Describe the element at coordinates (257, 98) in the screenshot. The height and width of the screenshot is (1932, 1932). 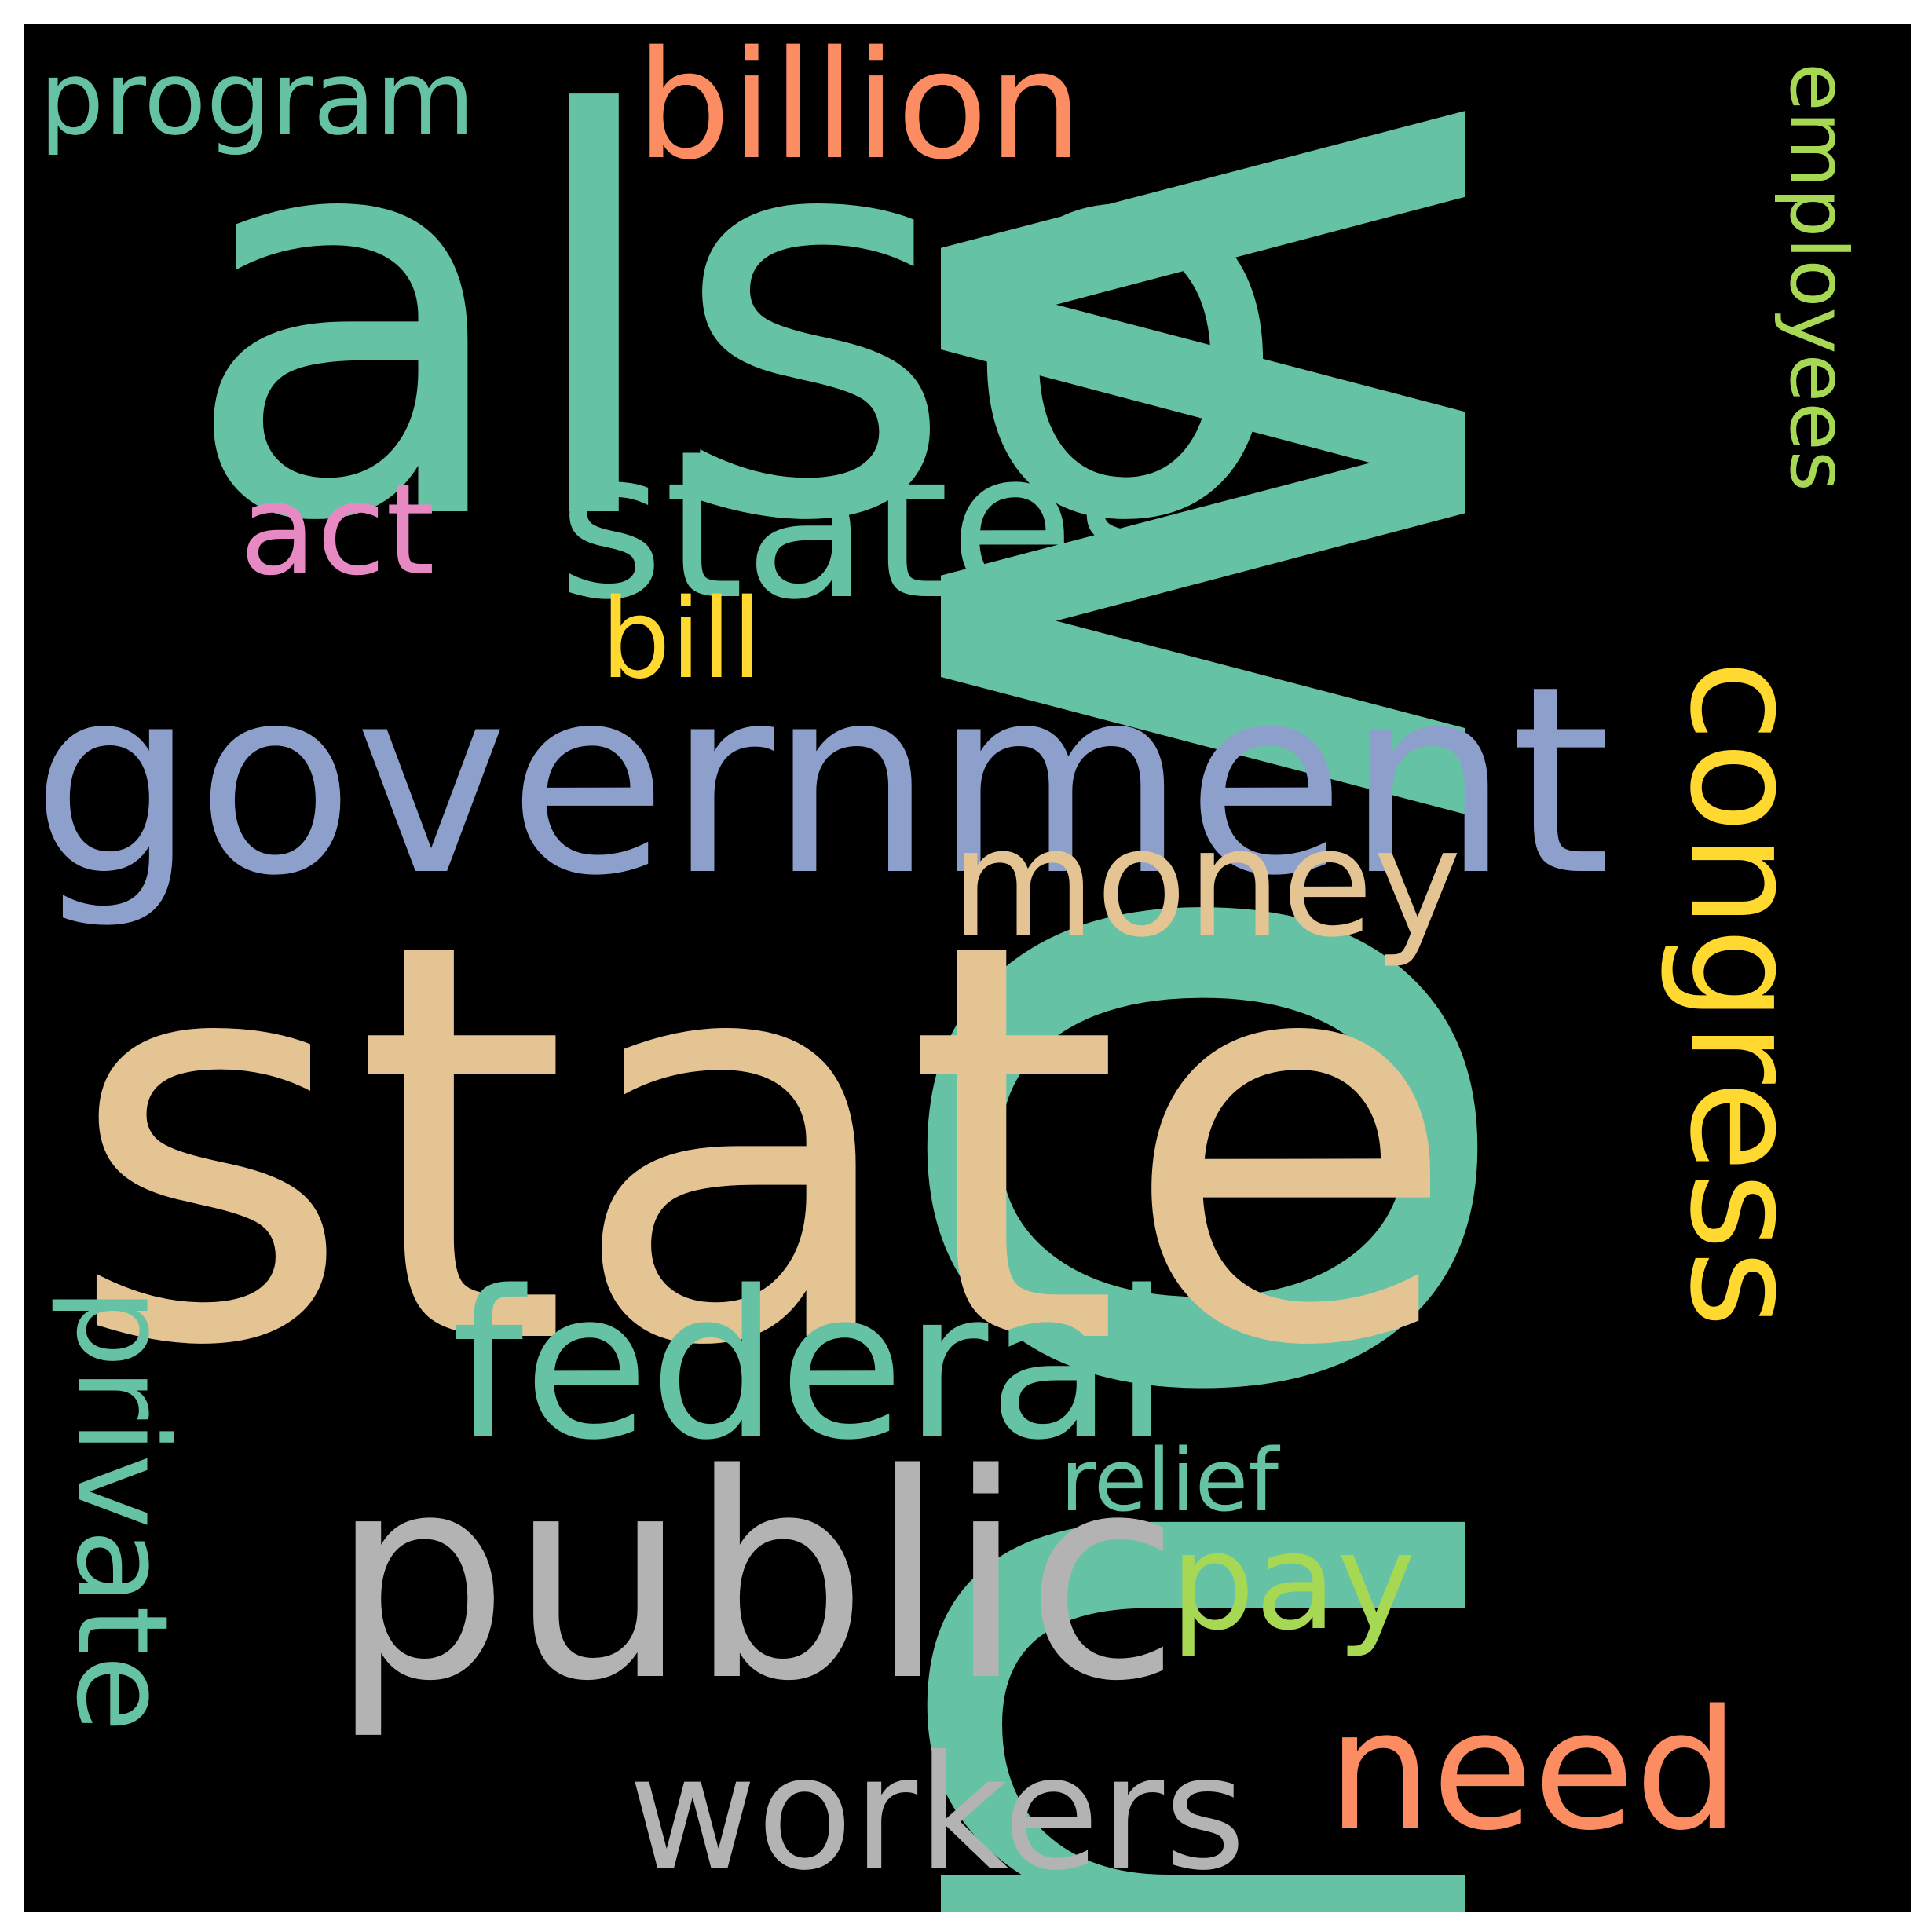
I see `word-program: program` at that location.